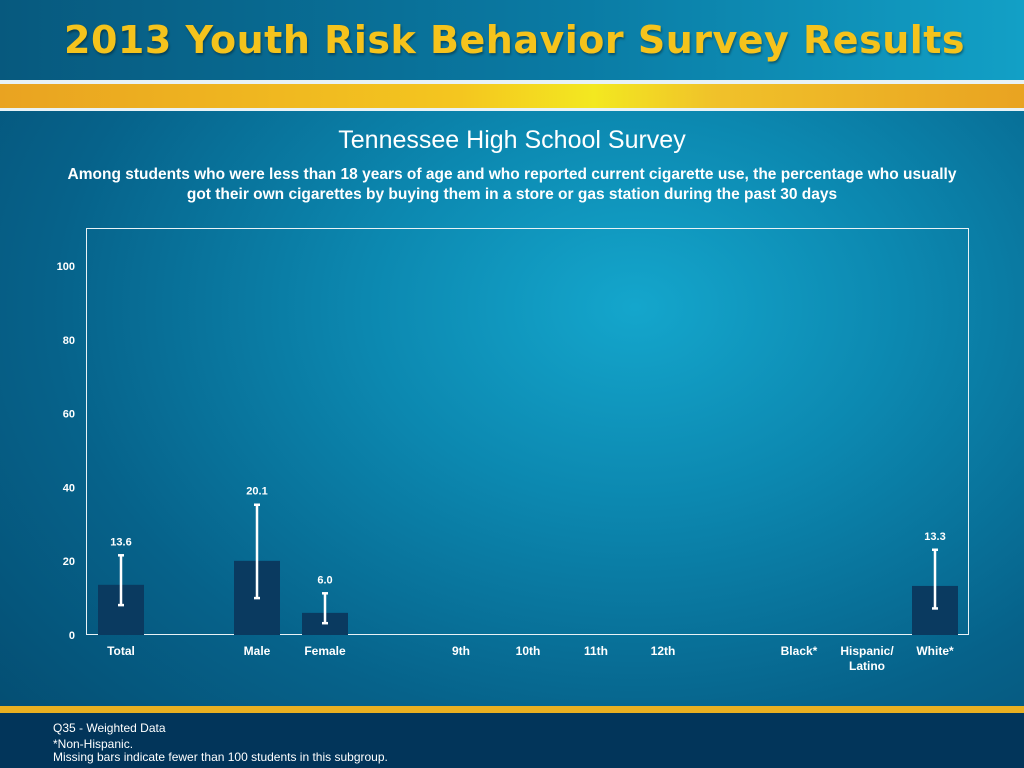 The width and height of the screenshot is (1024, 768). I want to click on footnote-weighted: Q35 - Weighted Data, so click(109, 728).